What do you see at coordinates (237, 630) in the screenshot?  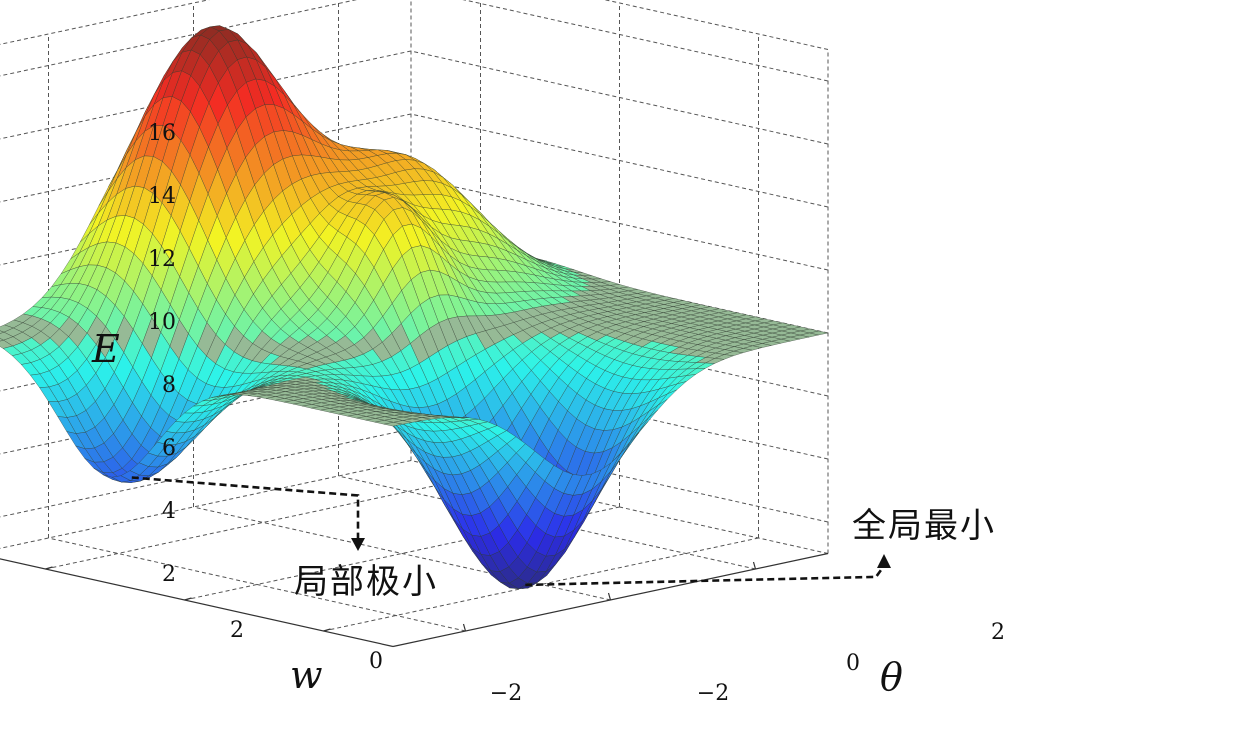 I see `w-tick-label: 2` at bounding box center [237, 630].